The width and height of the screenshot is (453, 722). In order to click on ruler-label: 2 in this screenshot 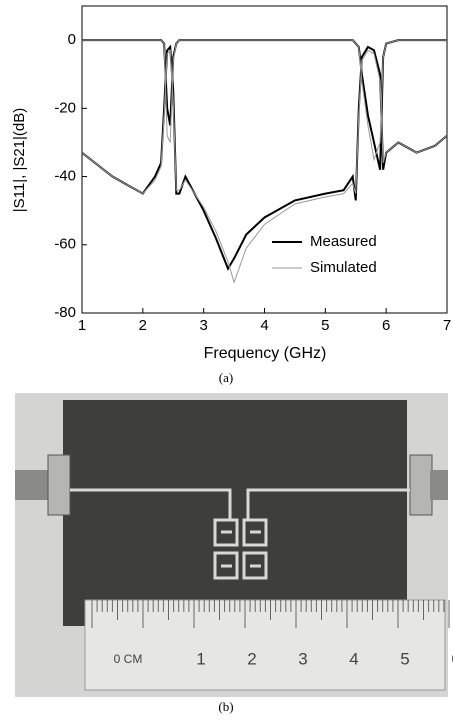, I will do `click(251, 658)`.